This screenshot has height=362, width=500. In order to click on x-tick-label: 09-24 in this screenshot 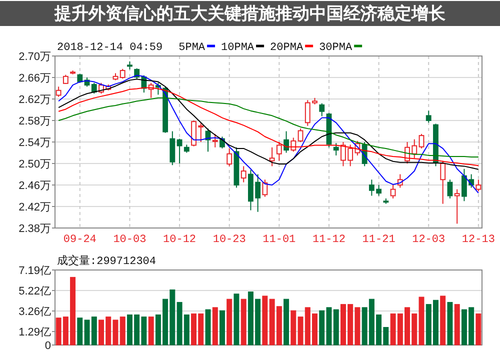, I will do `click(80, 240)`.